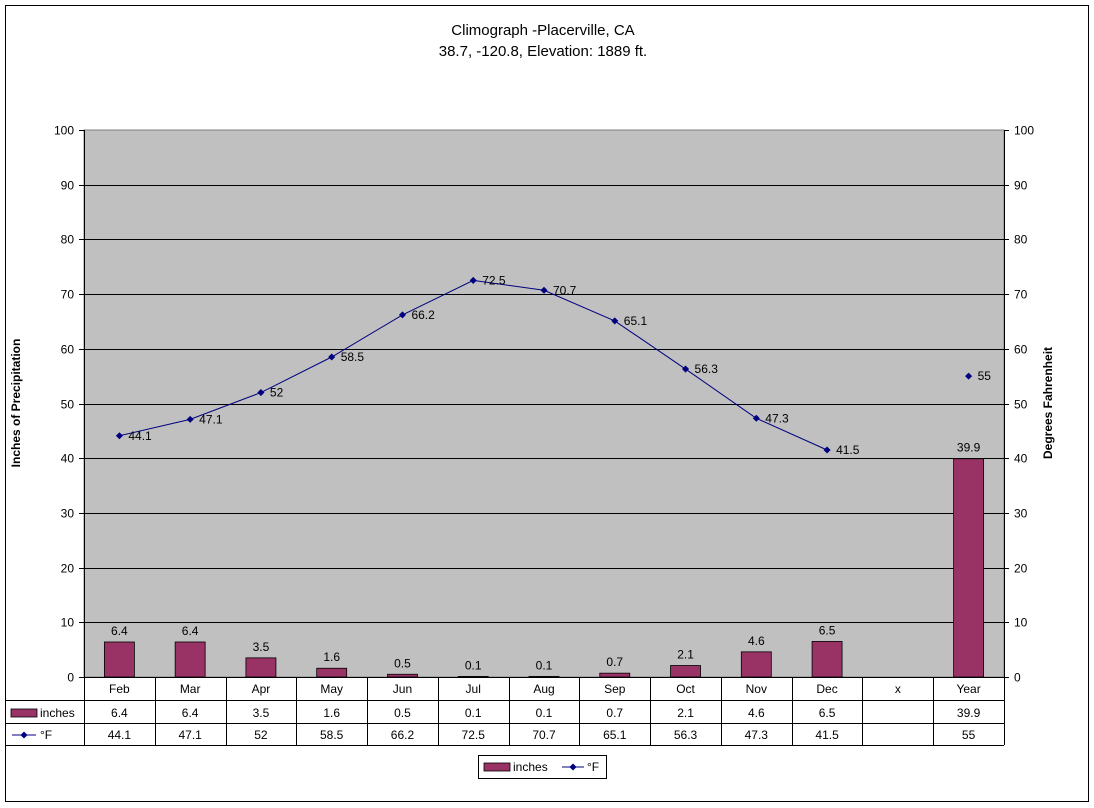  I want to click on right-axis-title: Degrees Fahrenheit, so click(1048, 403).